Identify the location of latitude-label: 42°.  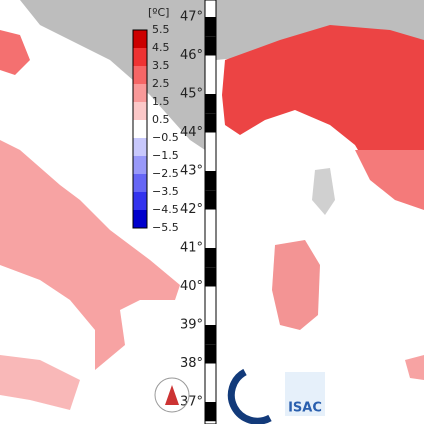
(191, 209).